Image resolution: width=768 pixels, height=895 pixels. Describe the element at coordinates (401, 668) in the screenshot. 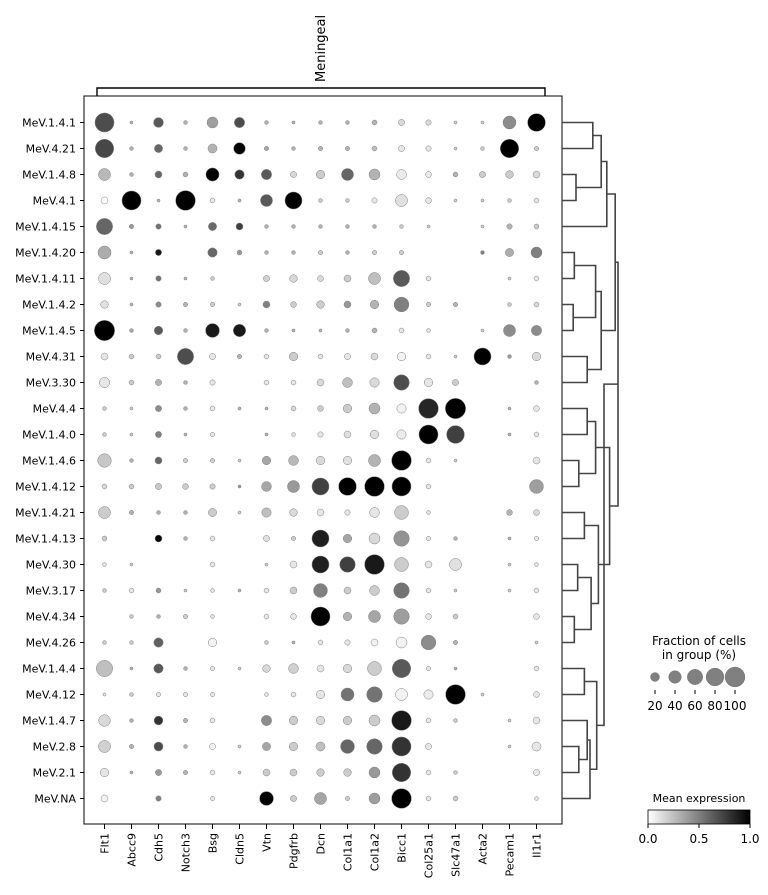

I see `dot-MeV.1.4.4-Bicc1` at that location.